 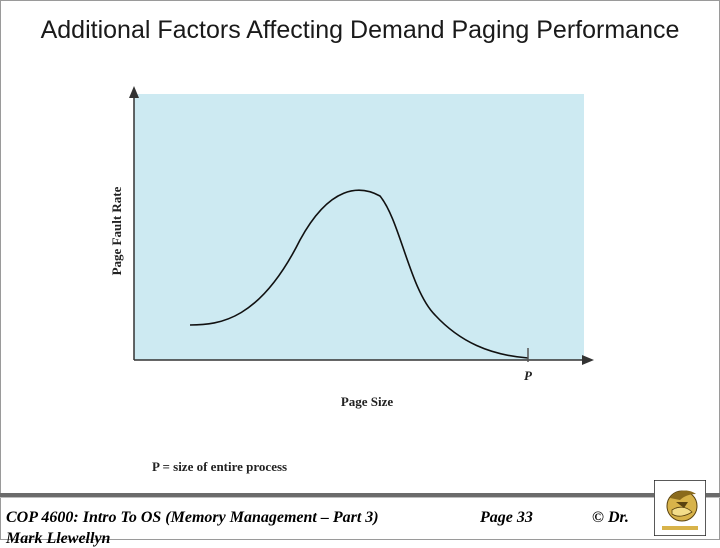 What do you see at coordinates (680, 508) in the screenshot?
I see `university-pegasus-logo-icon` at bounding box center [680, 508].